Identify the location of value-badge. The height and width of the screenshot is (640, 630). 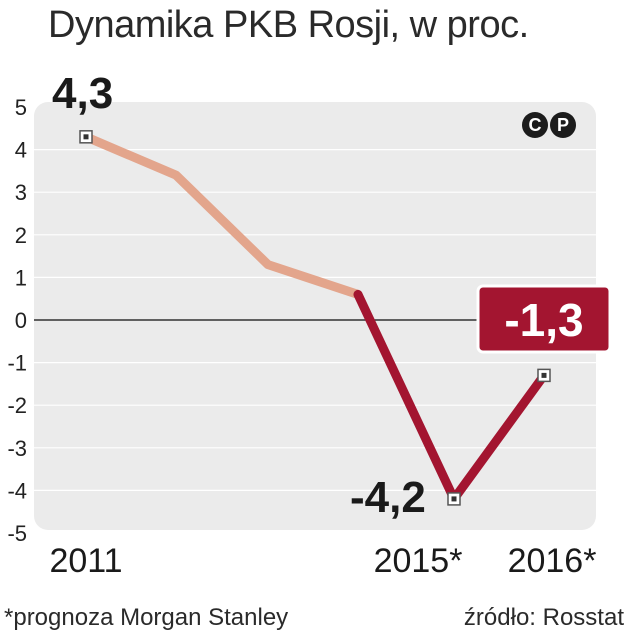
(544, 319).